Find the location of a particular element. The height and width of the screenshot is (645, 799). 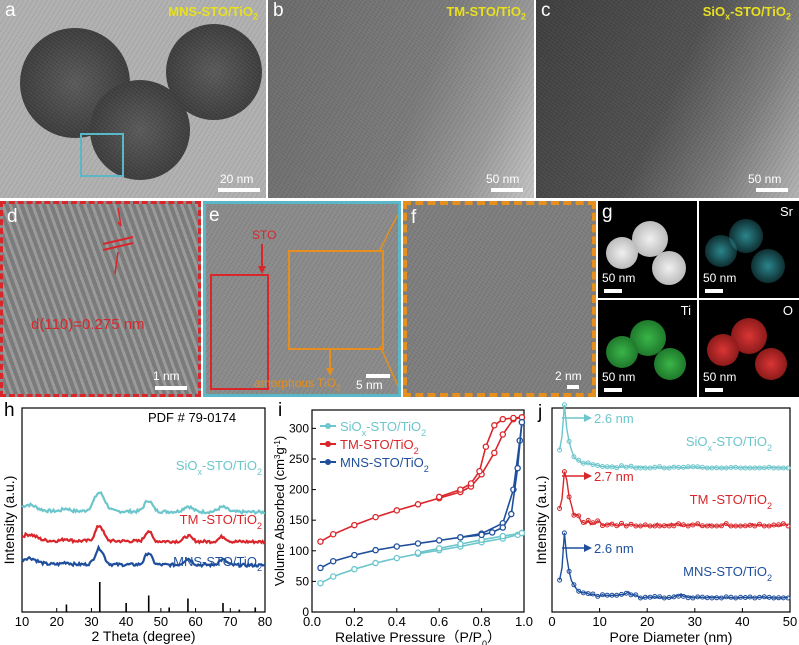

x-tick-label: 30 is located at coordinates (91, 621).